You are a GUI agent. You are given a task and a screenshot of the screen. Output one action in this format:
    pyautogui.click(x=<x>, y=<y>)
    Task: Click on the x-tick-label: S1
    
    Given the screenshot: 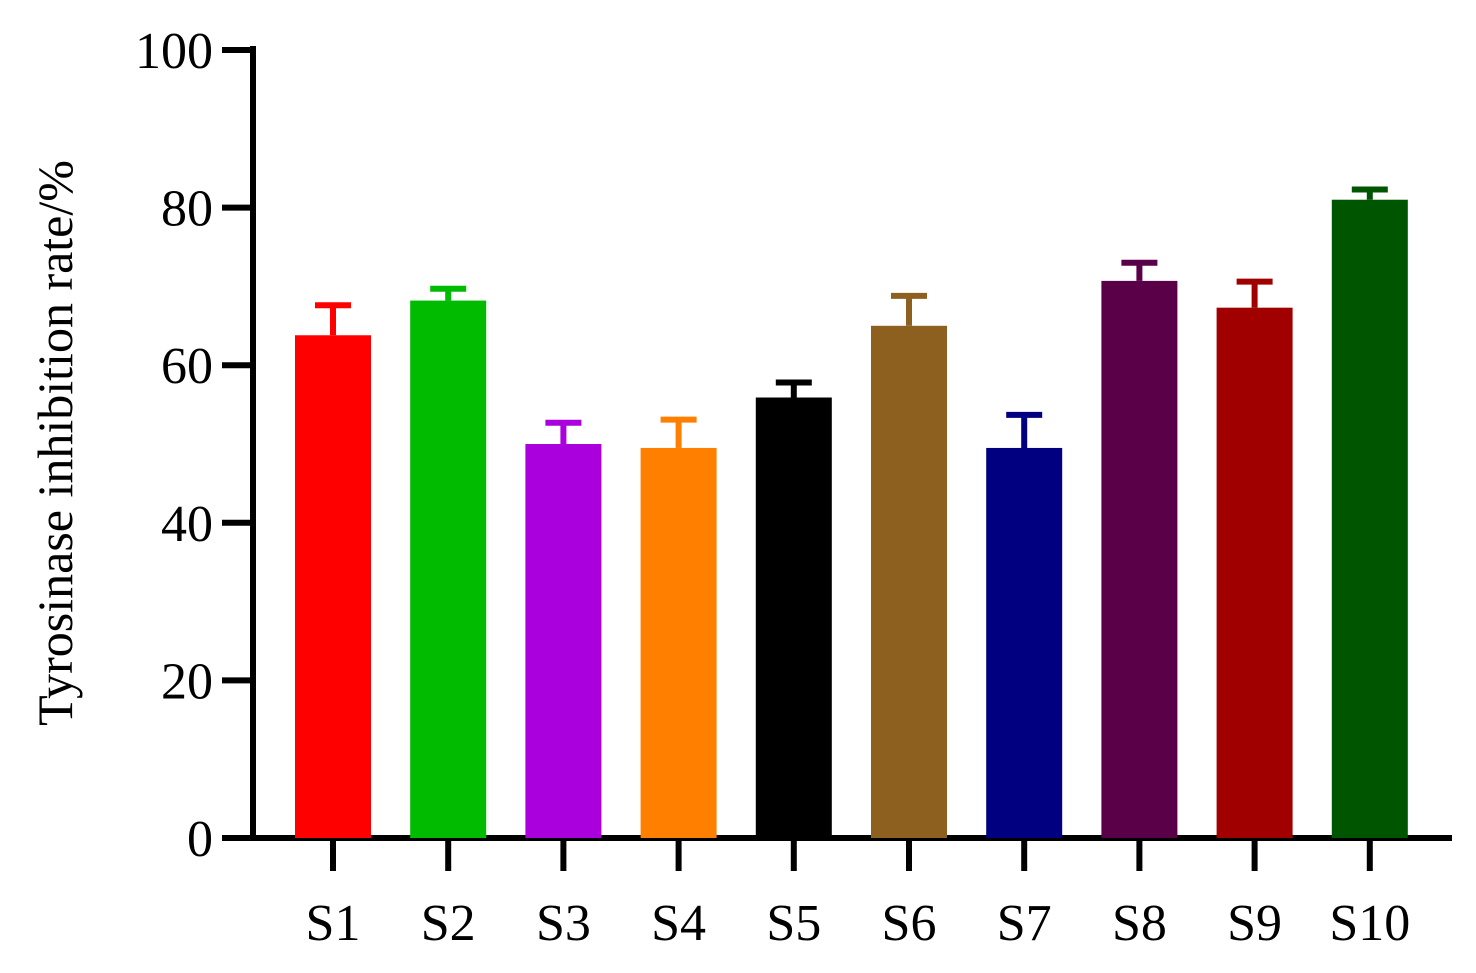 What is the action you would take?
    pyautogui.click(x=333, y=923)
    